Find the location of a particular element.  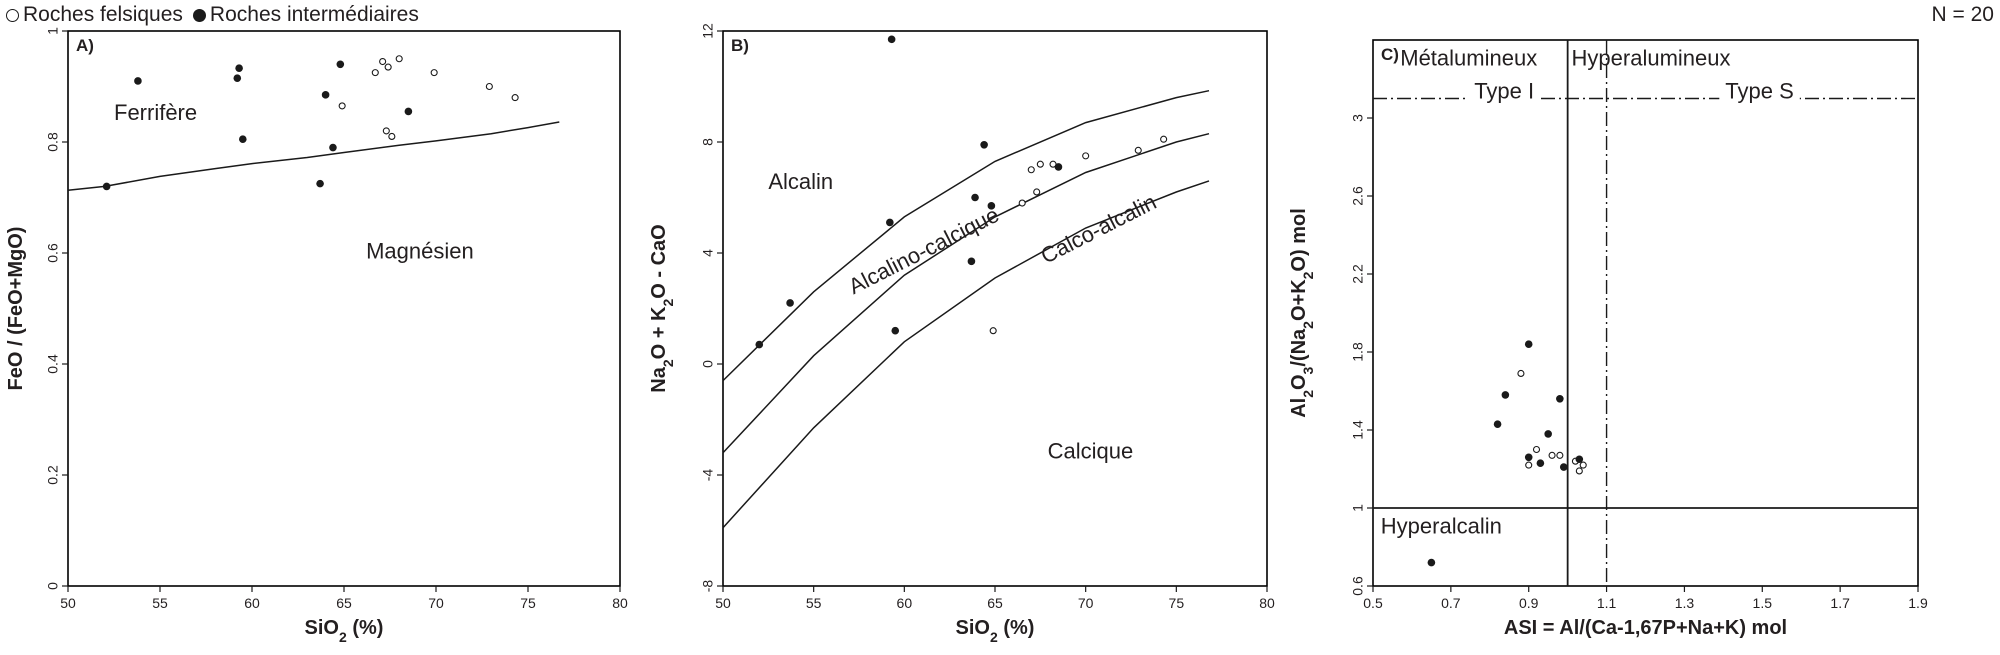

panel-label: B) is located at coordinates (740, 45).